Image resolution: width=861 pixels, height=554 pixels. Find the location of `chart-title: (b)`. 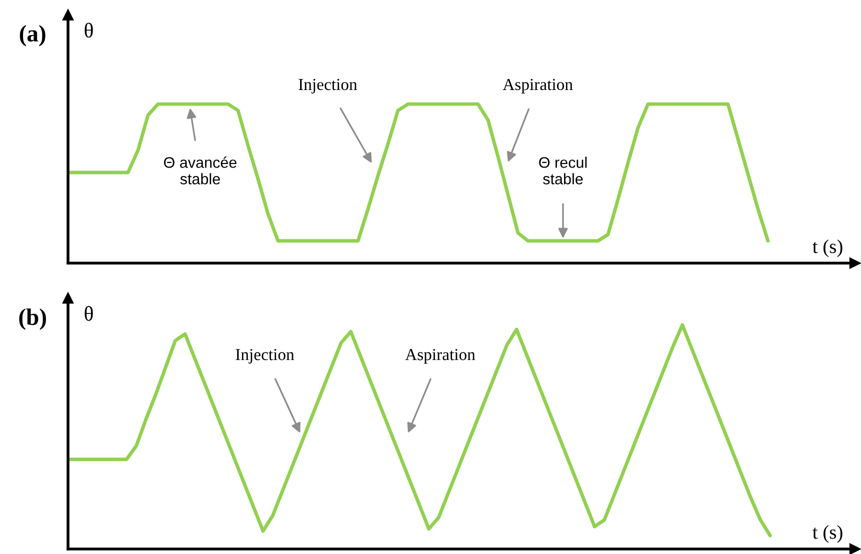

chart-title: (b) is located at coordinates (32, 319).